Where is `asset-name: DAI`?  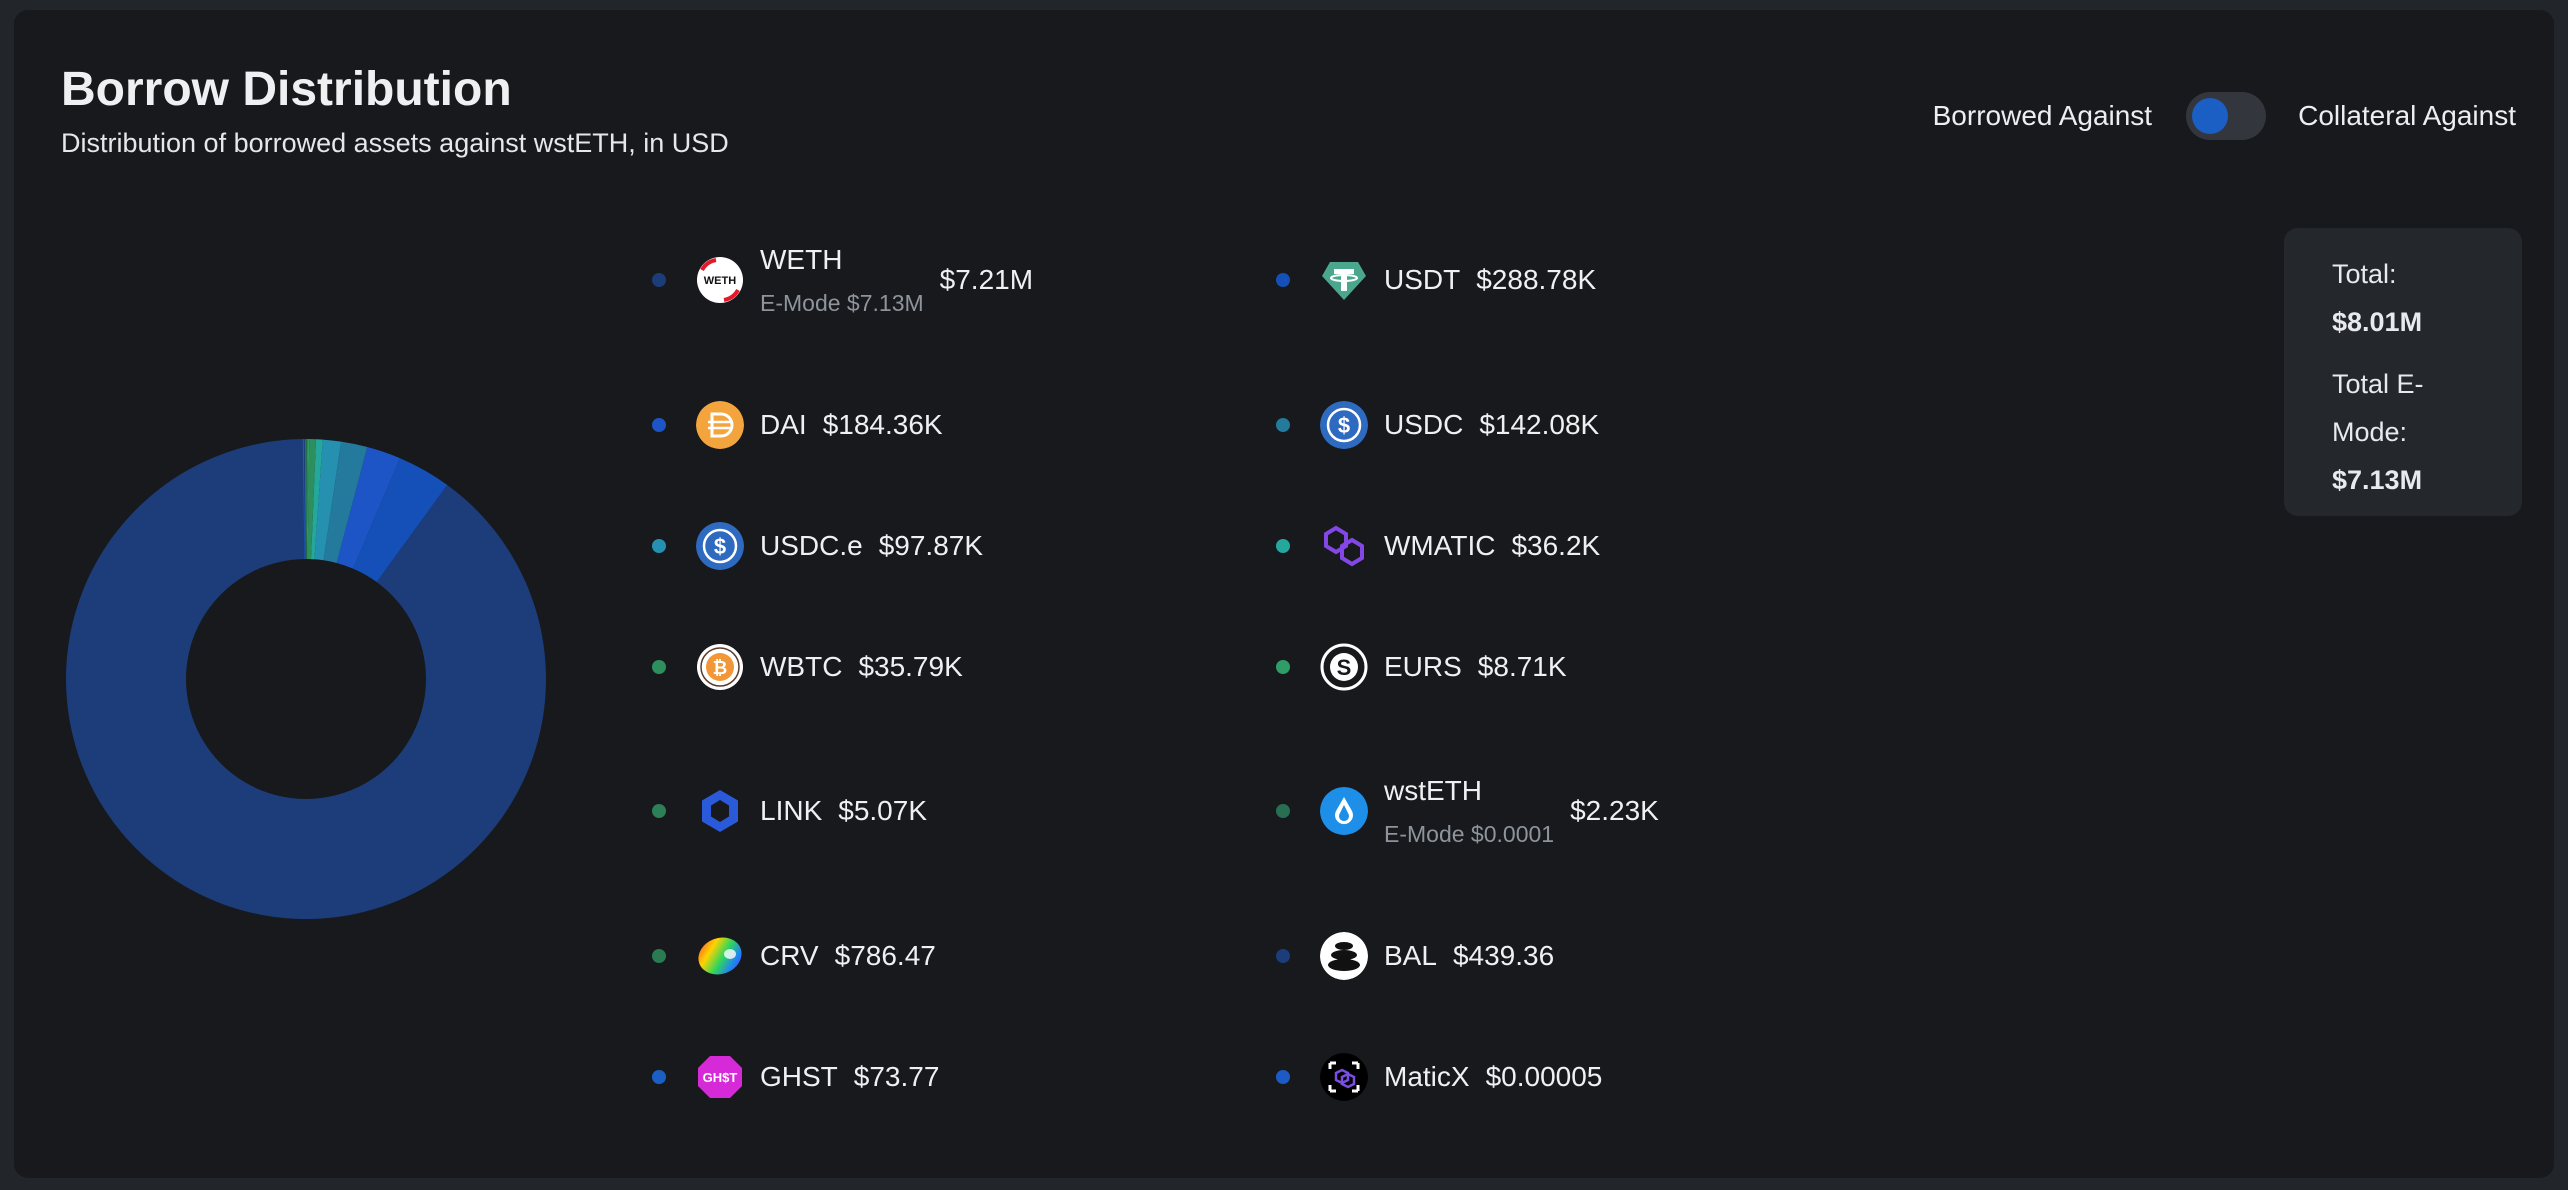 asset-name: DAI is located at coordinates (783, 424).